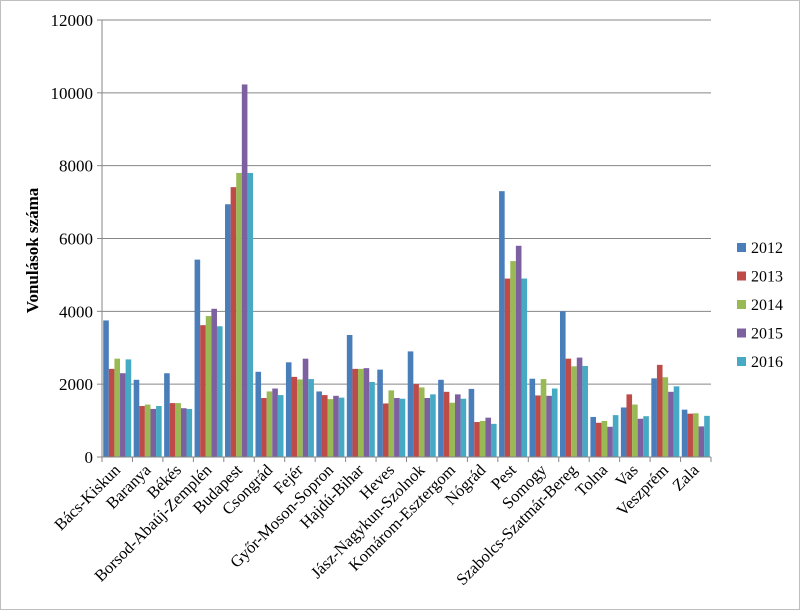  What do you see at coordinates (76, 384) in the screenshot?
I see `y-tick-label: 2000` at bounding box center [76, 384].